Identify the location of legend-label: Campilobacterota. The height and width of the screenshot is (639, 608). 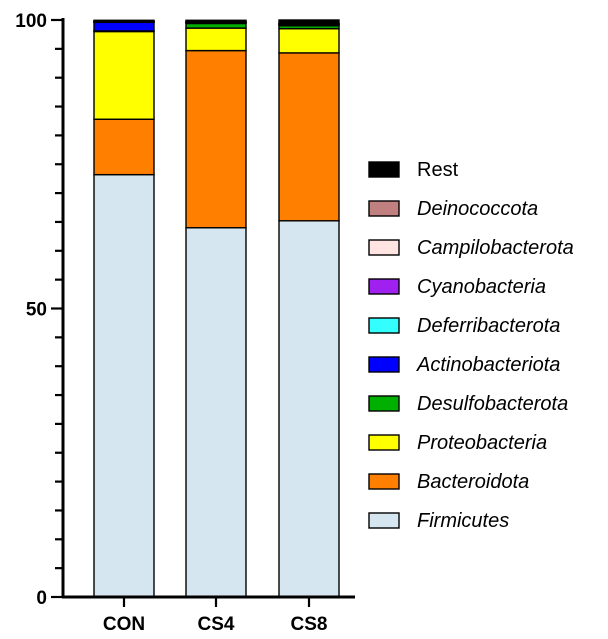
(495, 248).